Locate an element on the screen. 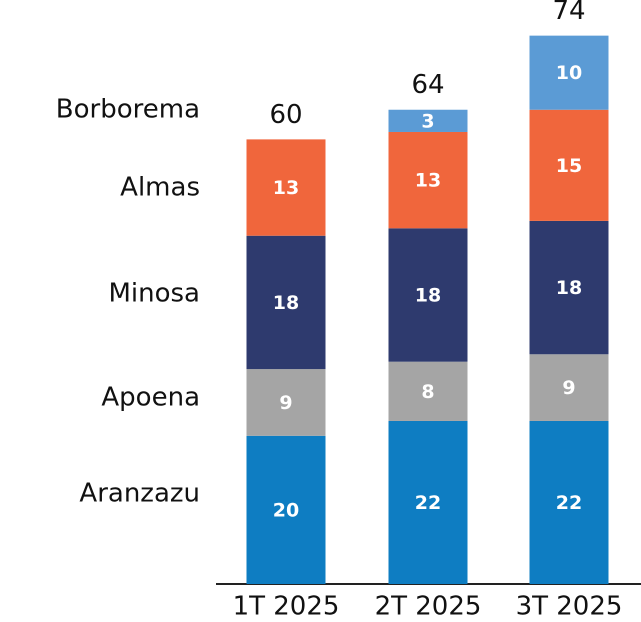  segment-label: 20 is located at coordinates (286, 510).